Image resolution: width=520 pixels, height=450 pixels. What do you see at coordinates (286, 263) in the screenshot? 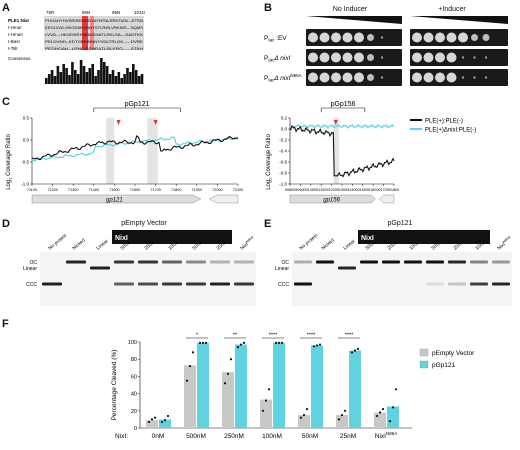
I see `band-label: OC` at bounding box center [286, 263].